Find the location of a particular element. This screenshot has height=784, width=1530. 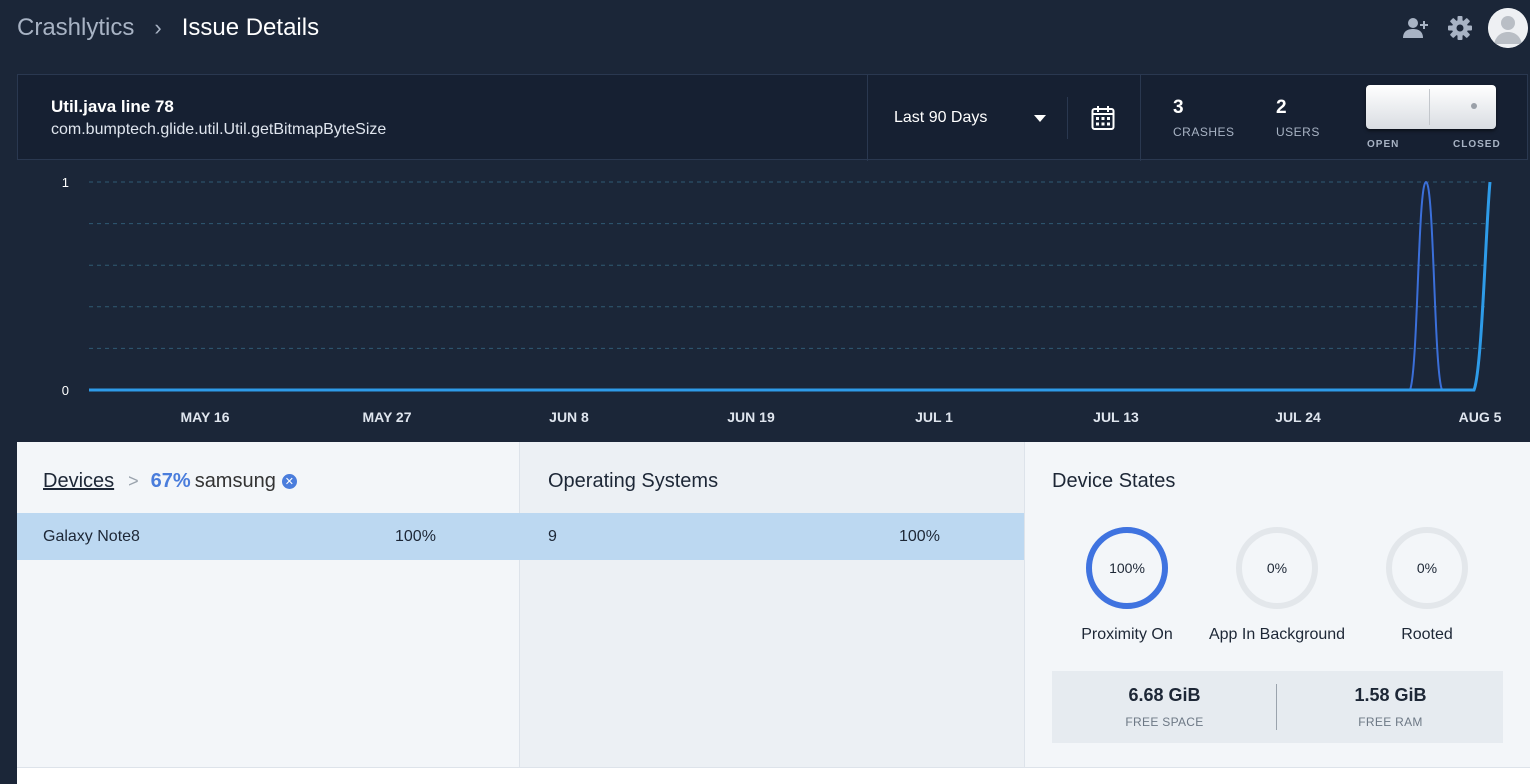

toggle-closed-label: CLOSED is located at coordinates (1477, 144).